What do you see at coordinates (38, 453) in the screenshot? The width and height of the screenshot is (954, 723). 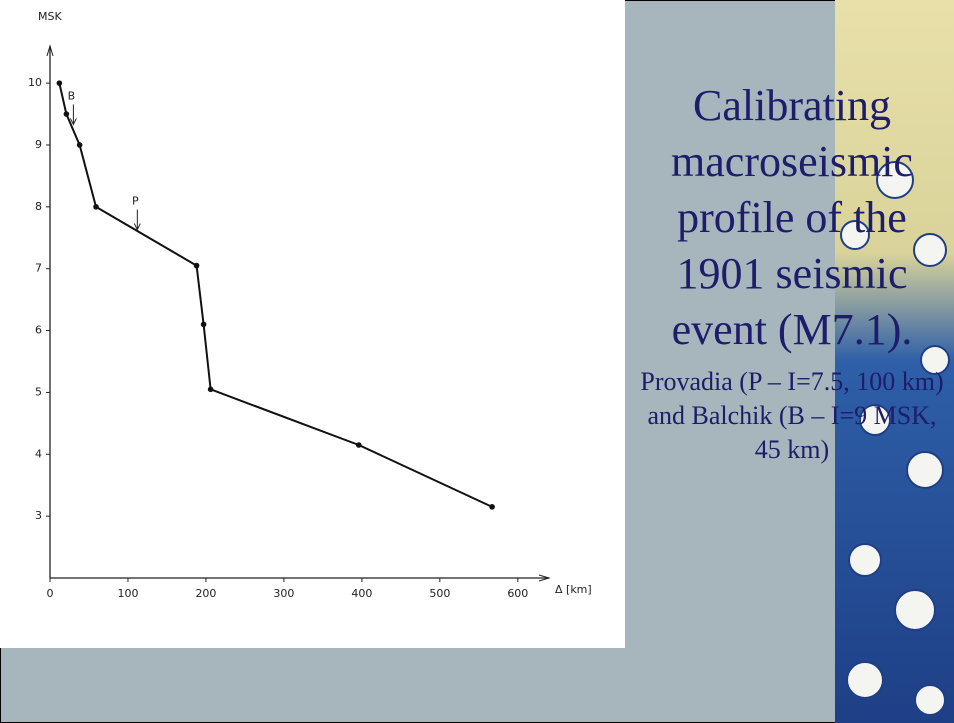 I see `y-tick-label: 4` at bounding box center [38, 453].